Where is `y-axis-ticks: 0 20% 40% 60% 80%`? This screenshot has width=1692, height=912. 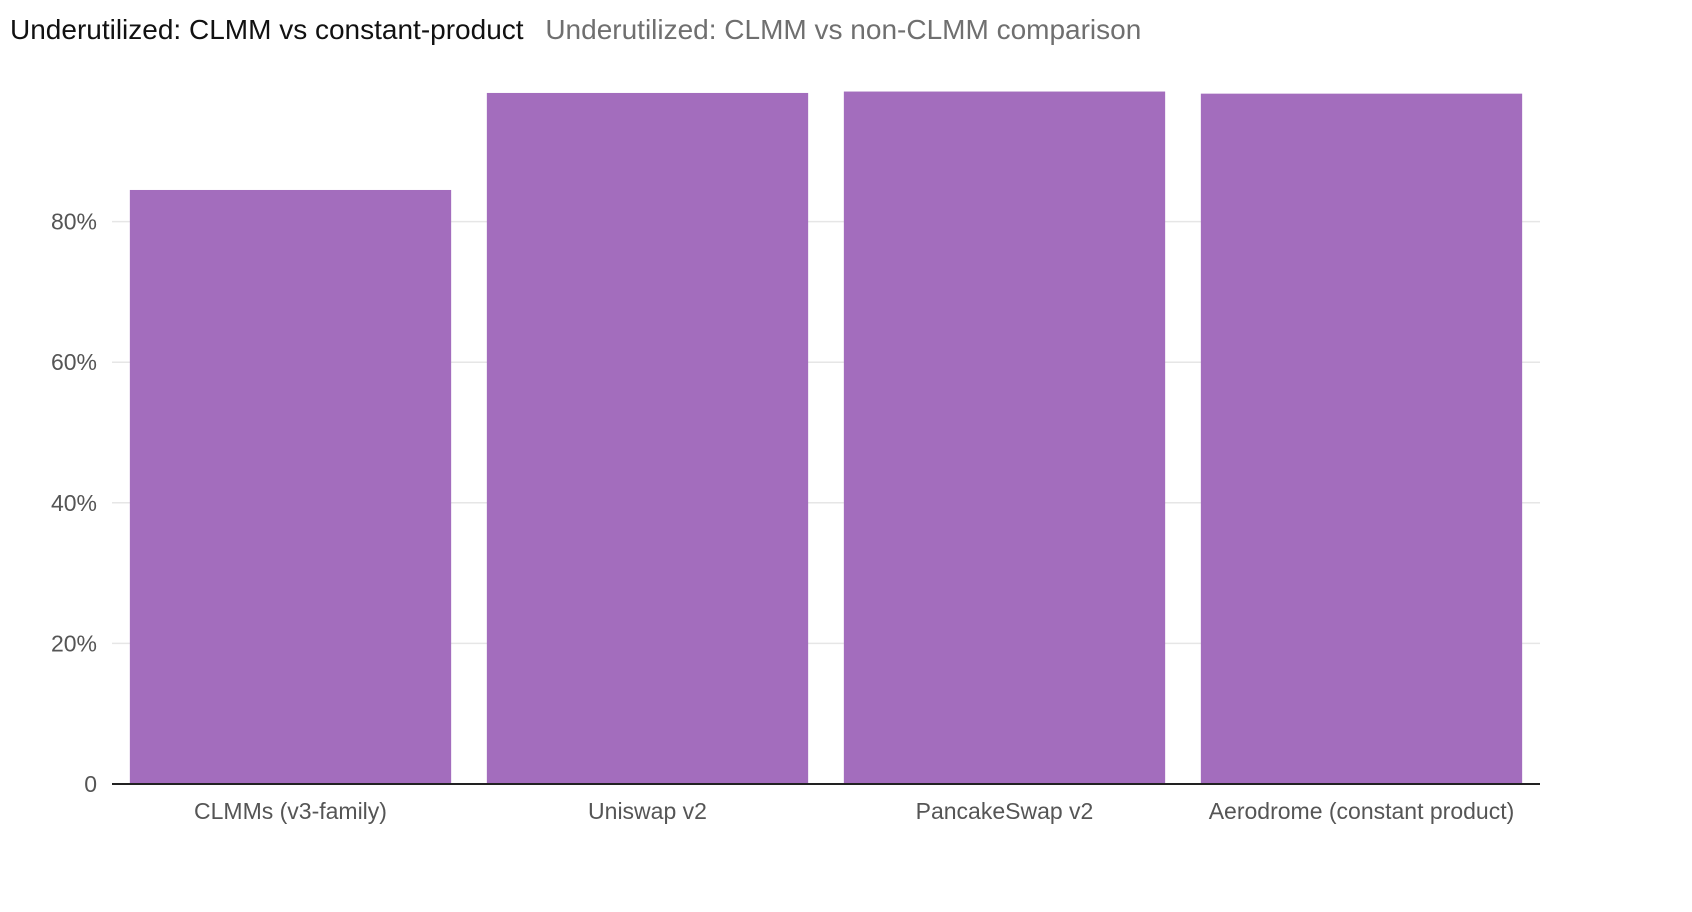
y-axis-ticks: 0 20% 40% 60% 80% is located at coordinates (74, 503).